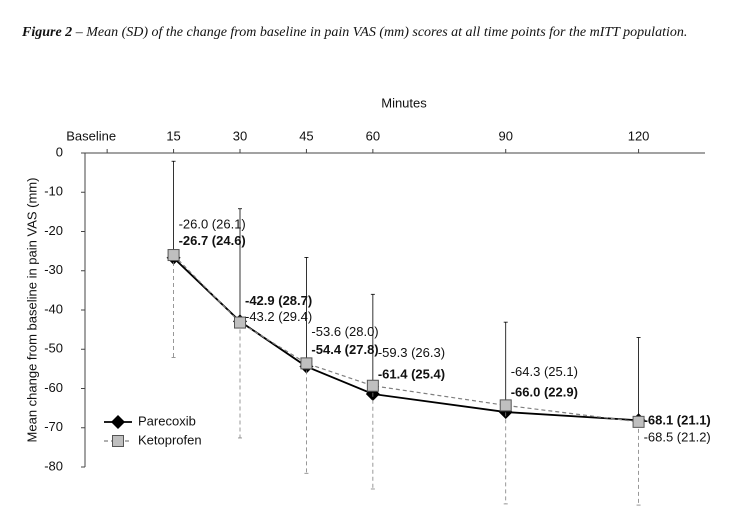 This screenshot has width=750, height=511. I want to click on x-tick-label: 15, so click(173, 135).